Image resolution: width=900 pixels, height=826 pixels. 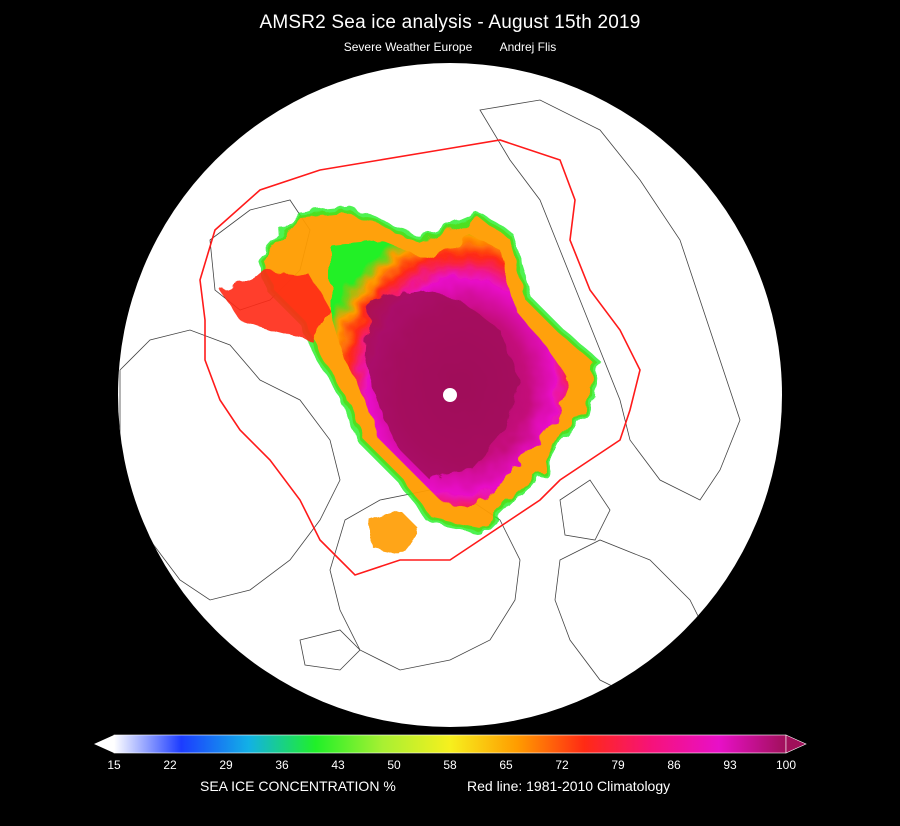 I want to click on colorbar-tick-label: 29, so click(x=226, y=765).